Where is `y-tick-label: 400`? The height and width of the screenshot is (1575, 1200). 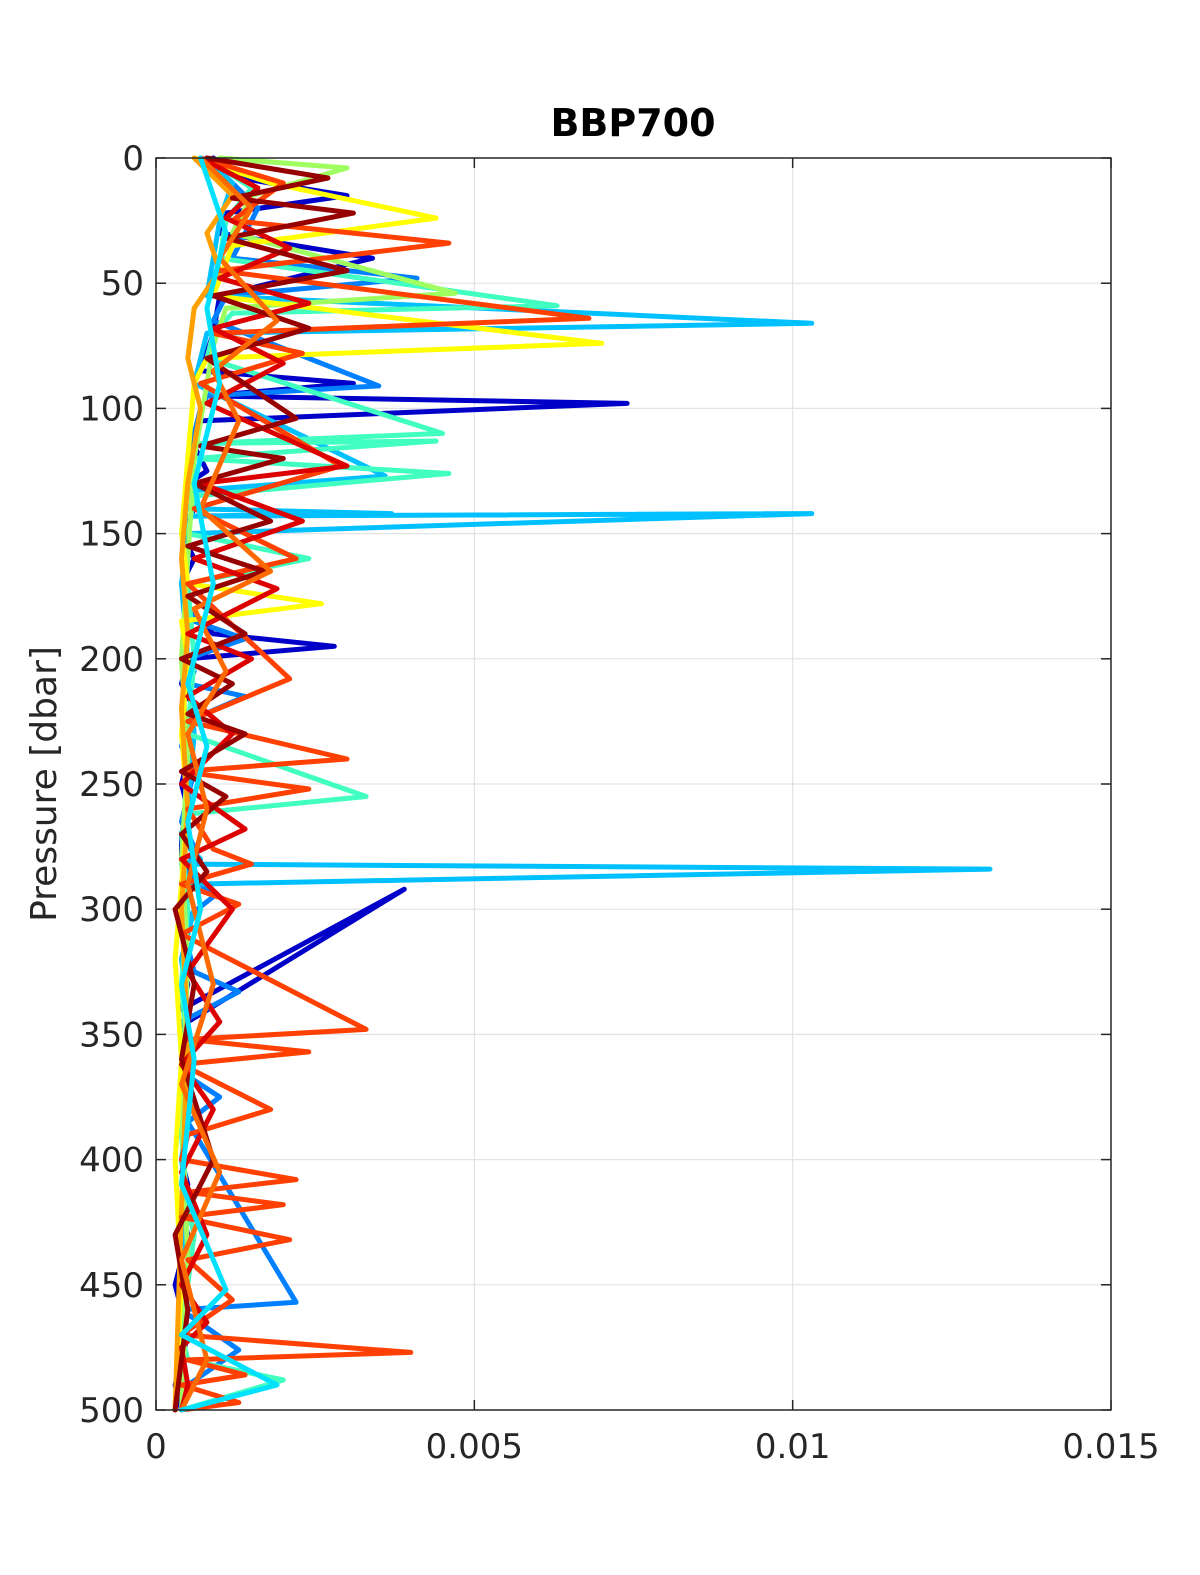
y-tick-label: 400 is located at coordinates (111, 1161).